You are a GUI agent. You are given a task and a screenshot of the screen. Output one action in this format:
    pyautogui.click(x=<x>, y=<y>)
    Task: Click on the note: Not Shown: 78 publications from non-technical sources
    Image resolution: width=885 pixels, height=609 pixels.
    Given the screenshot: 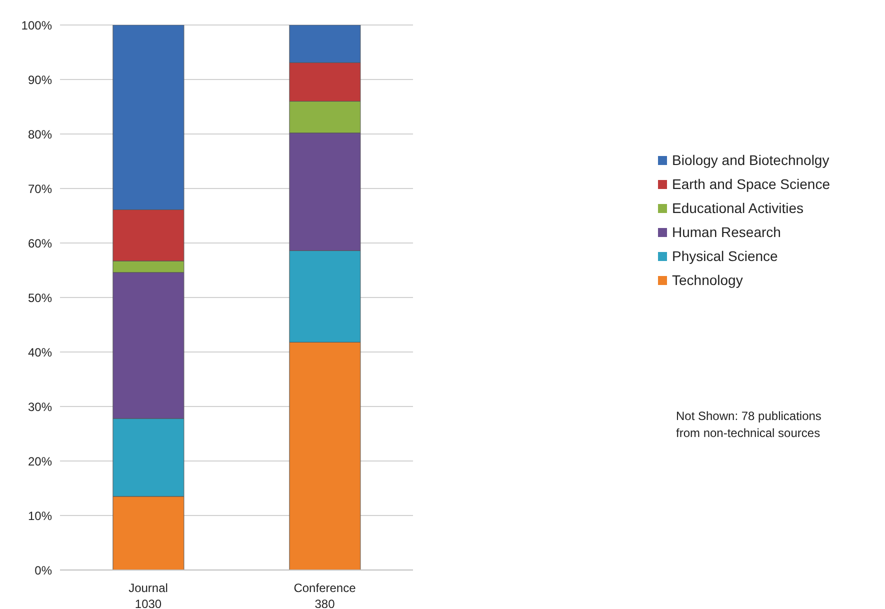 What is the action you would take?
    pyautogui.click(x=749, y=425)
    